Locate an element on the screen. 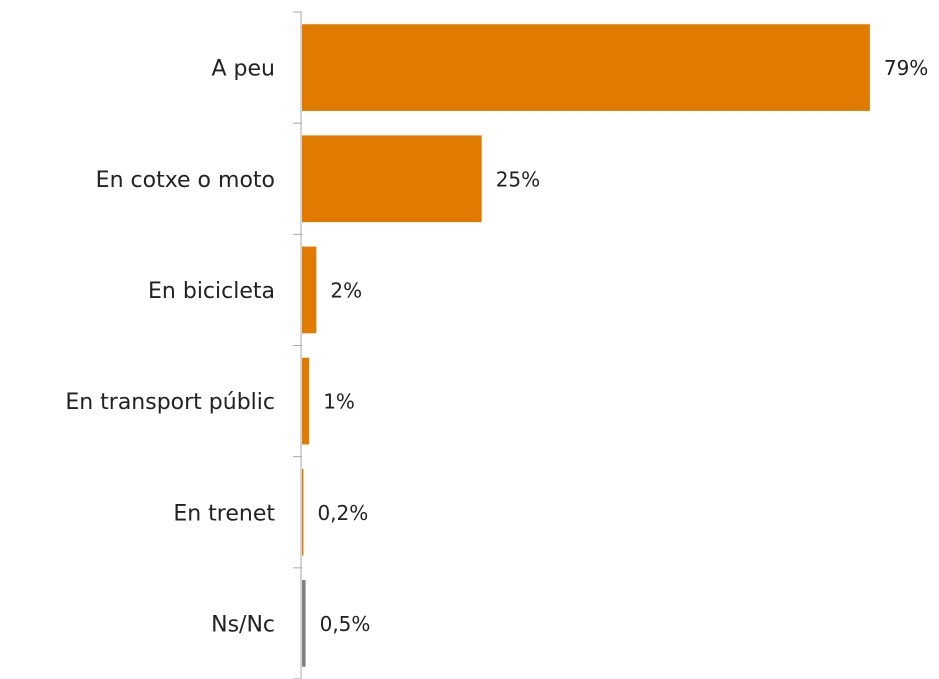  y-tick-label: Ns/Nc is located at coordinates (243, 624).